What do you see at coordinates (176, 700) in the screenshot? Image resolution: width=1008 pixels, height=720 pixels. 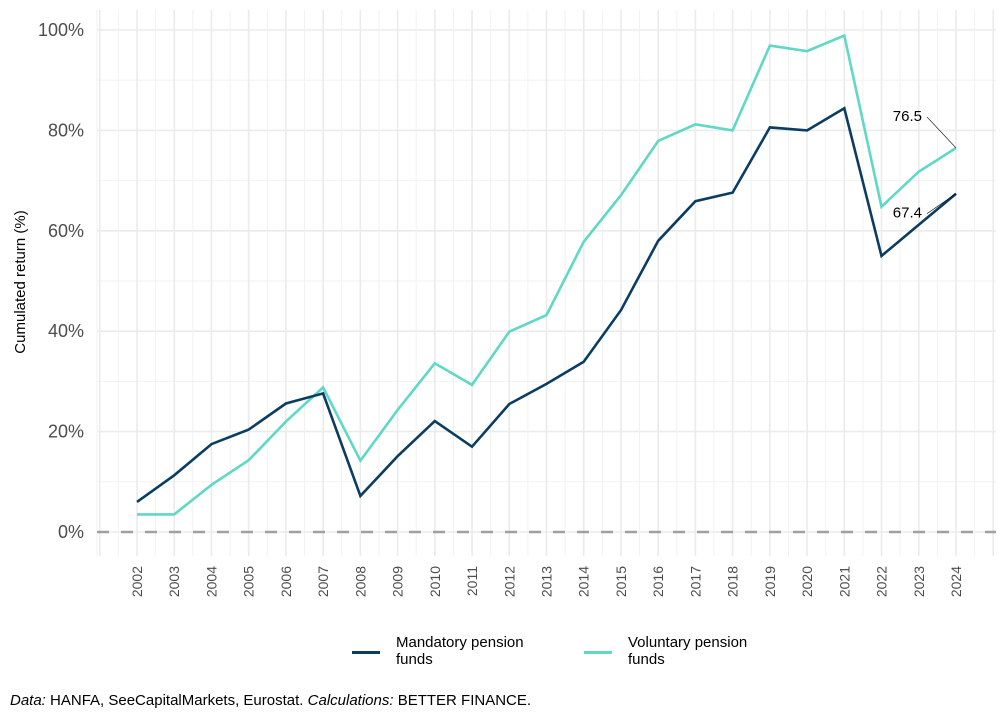 I see `caption-data-sources: HANFA, SeeCapitalMarkets, Eurostat.` at bounding box center [176, 700].